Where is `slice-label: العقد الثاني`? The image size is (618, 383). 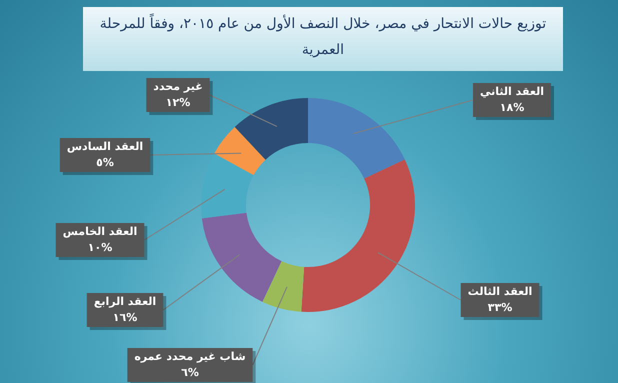
slice-label: العقد الثاني is located at coordinates (512, 91).